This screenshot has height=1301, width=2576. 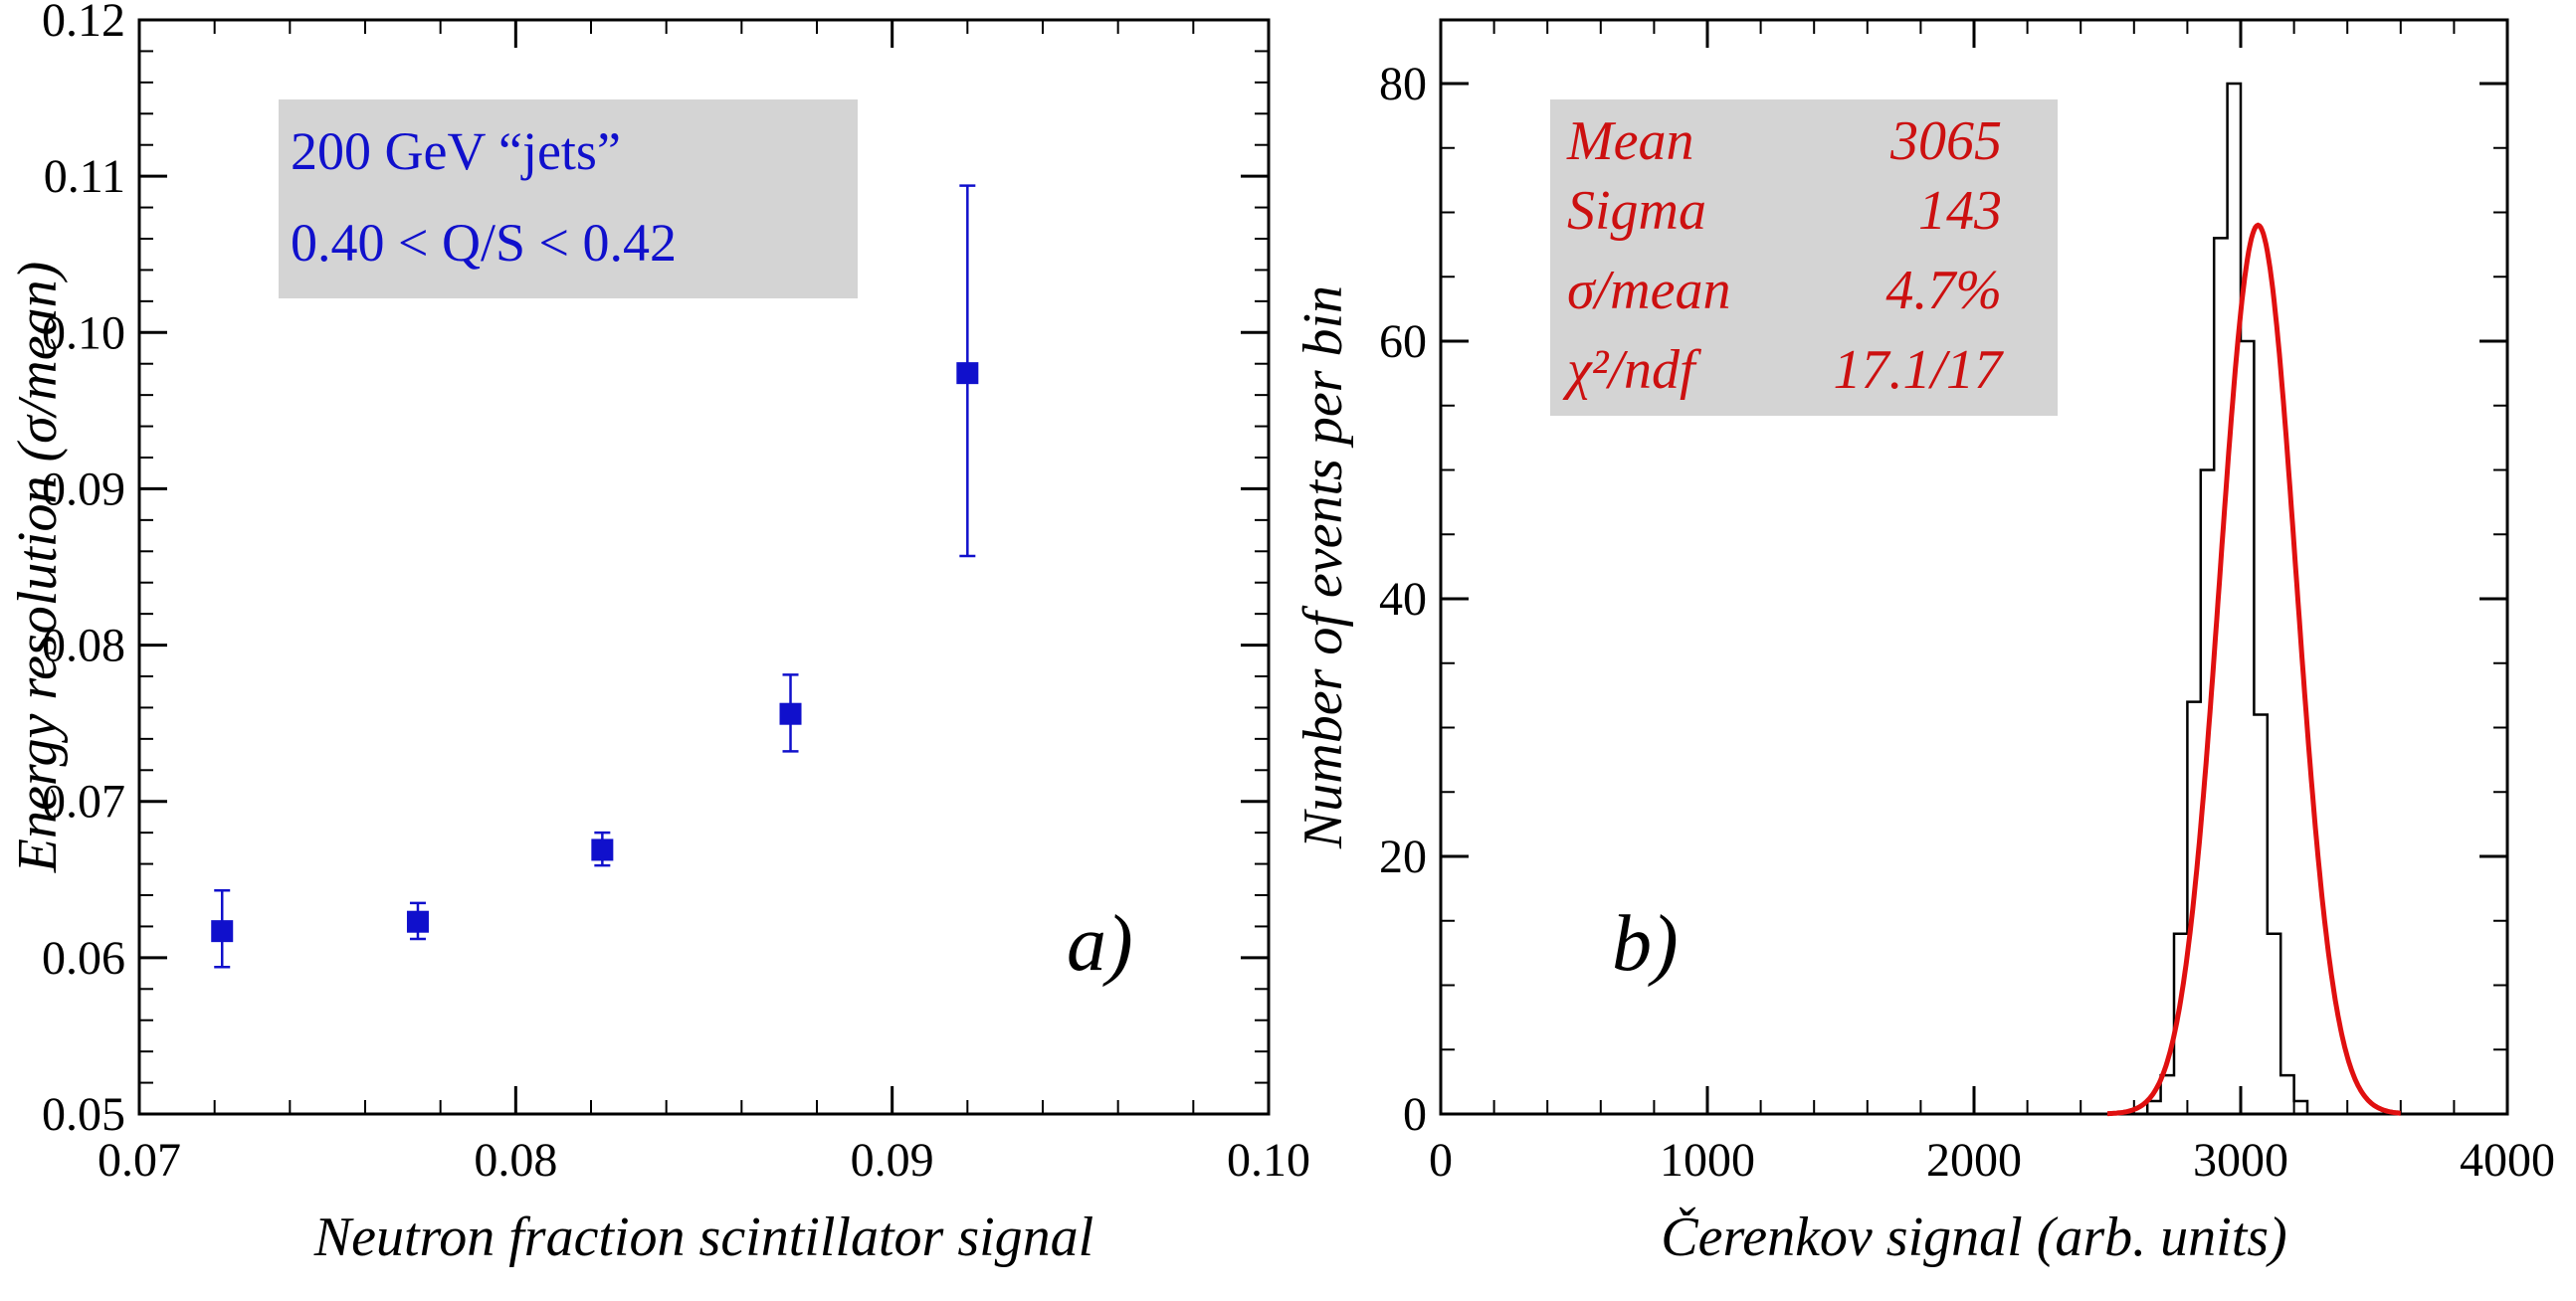 I want to click on panel-a-annotation-line-2: 0.40 < Q/S < 0.42, so click(x=484, y=243).